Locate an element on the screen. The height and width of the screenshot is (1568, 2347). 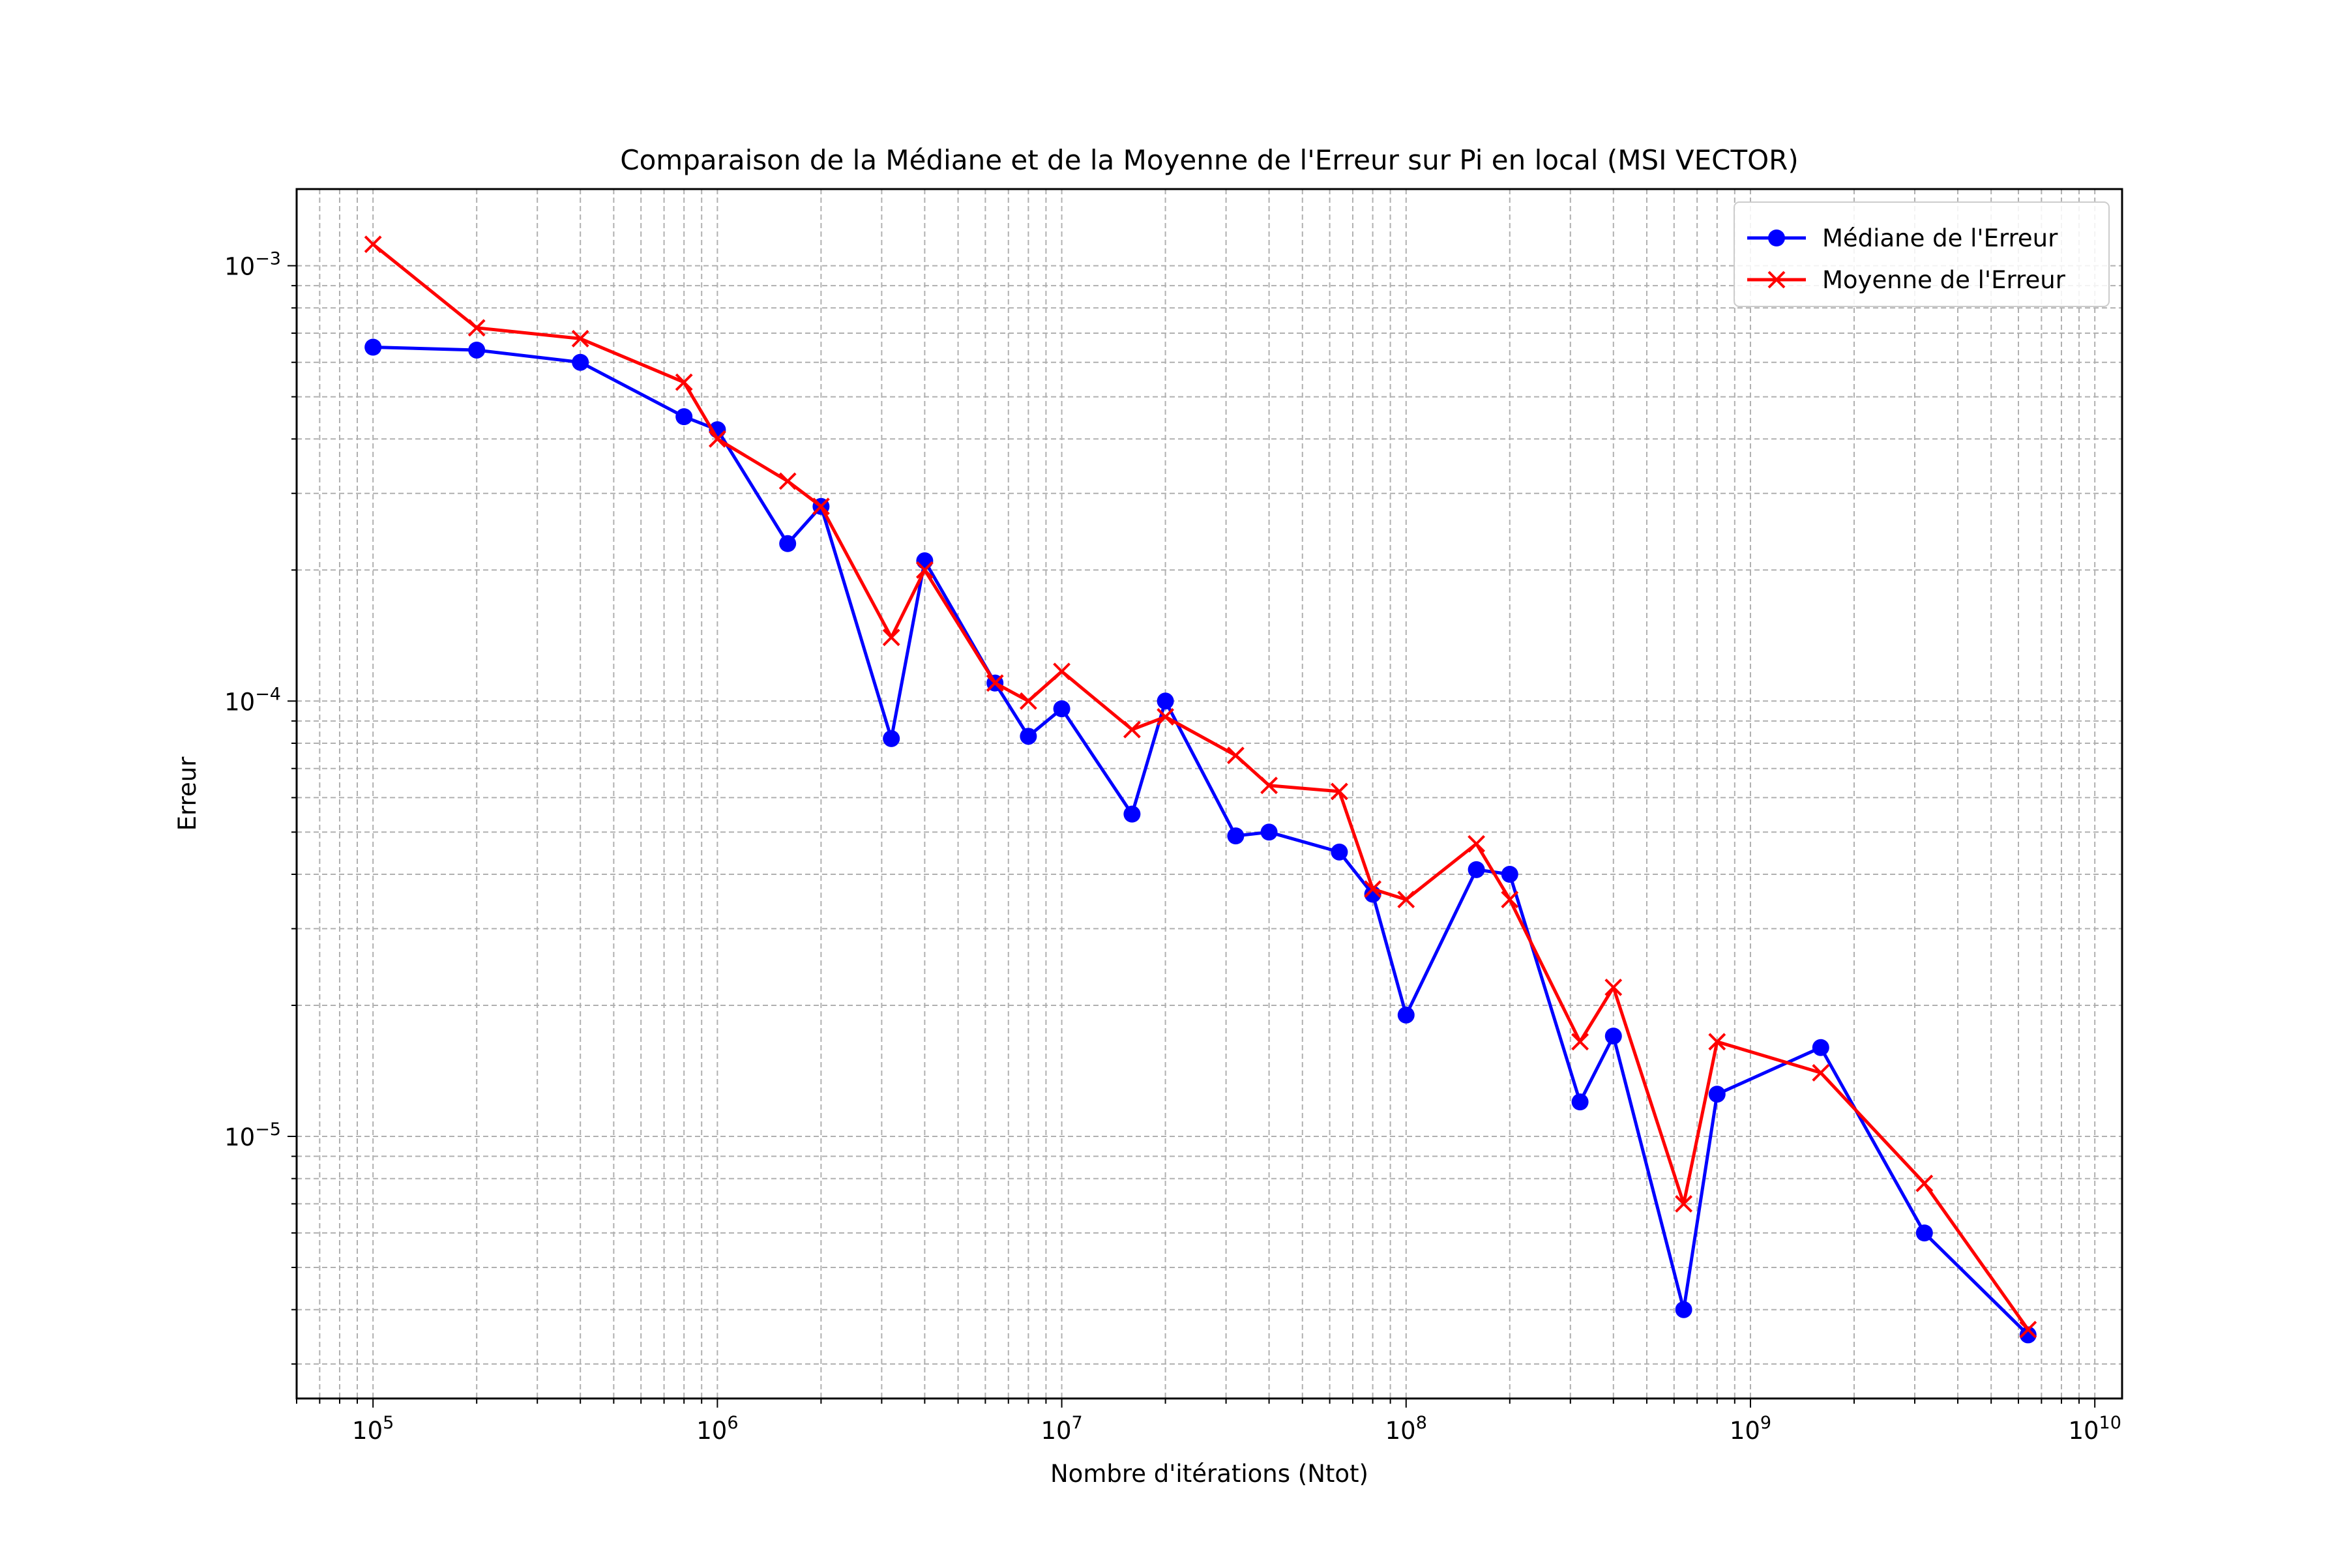
x-tick-label: 10⁹ is located at coordinates (1750, 1429).